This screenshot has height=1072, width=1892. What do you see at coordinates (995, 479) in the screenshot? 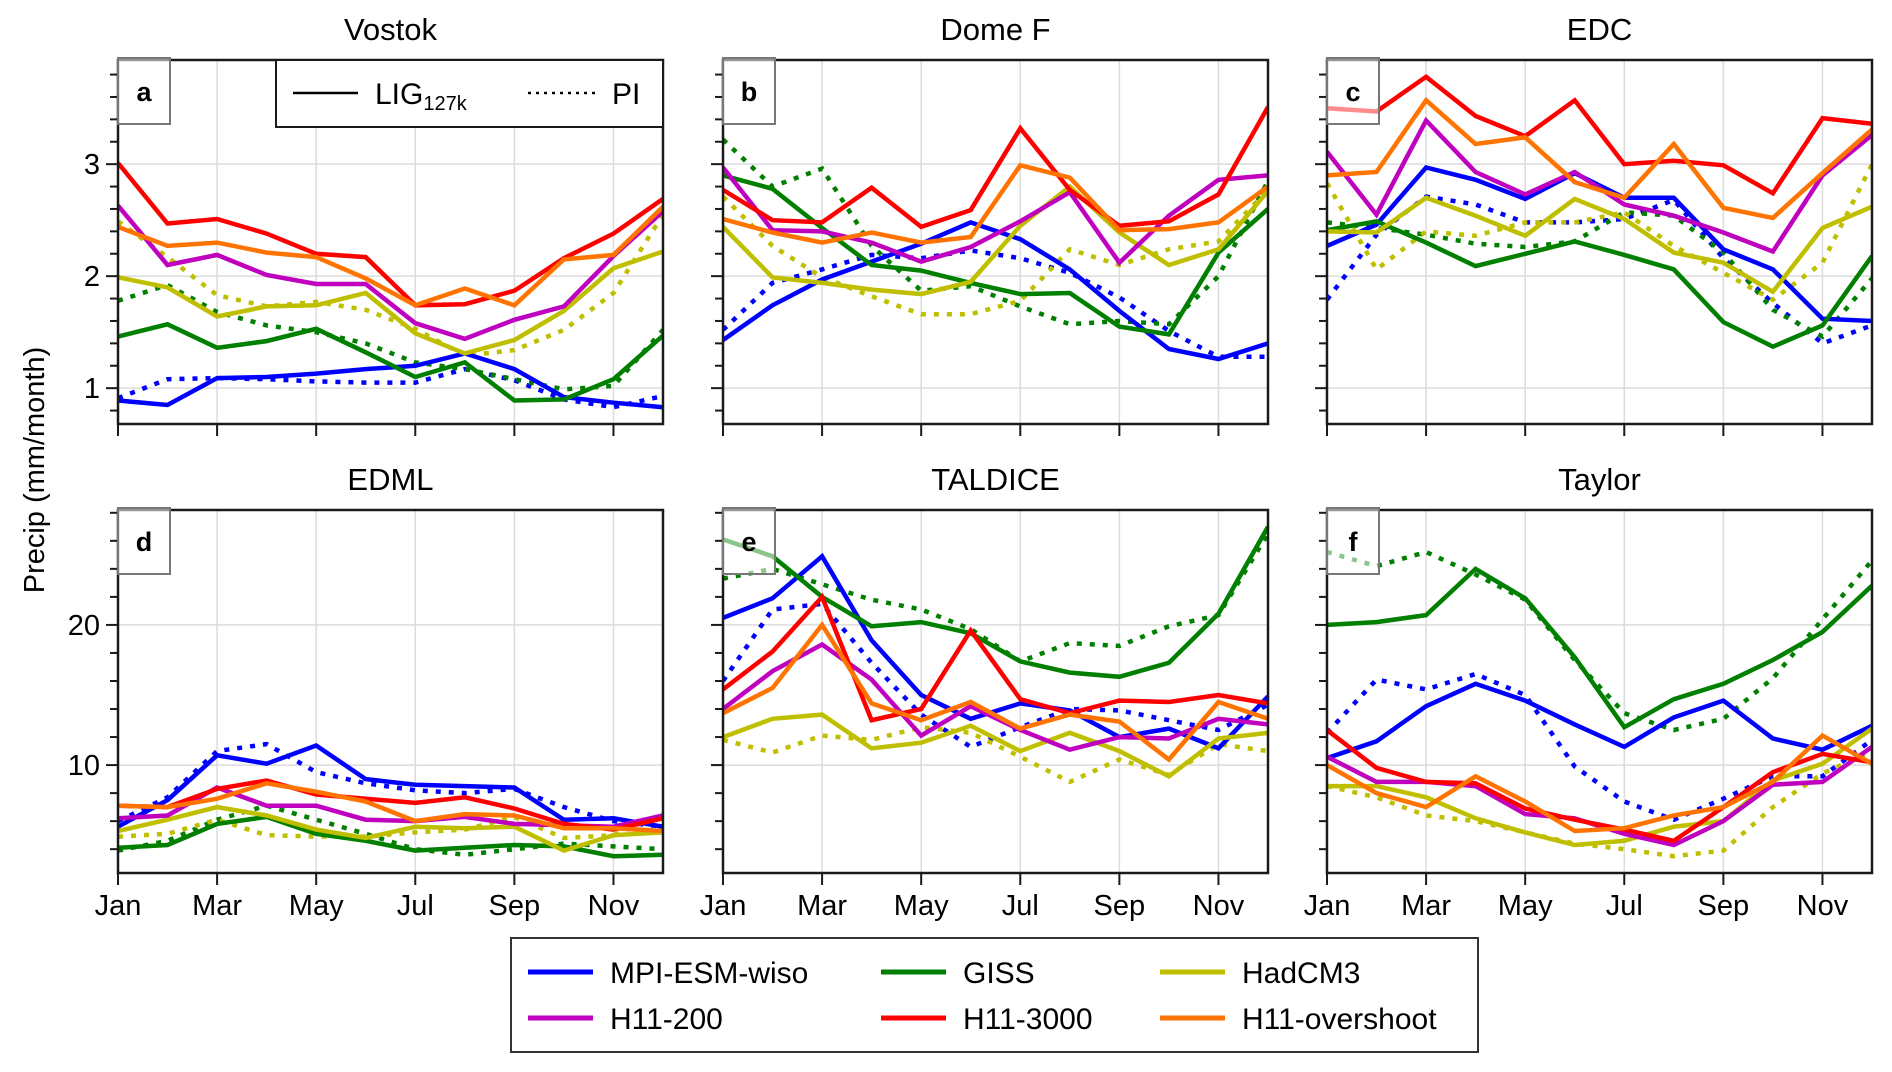
I see `panel-title: TALDICE` at bounding box center [995, 479].